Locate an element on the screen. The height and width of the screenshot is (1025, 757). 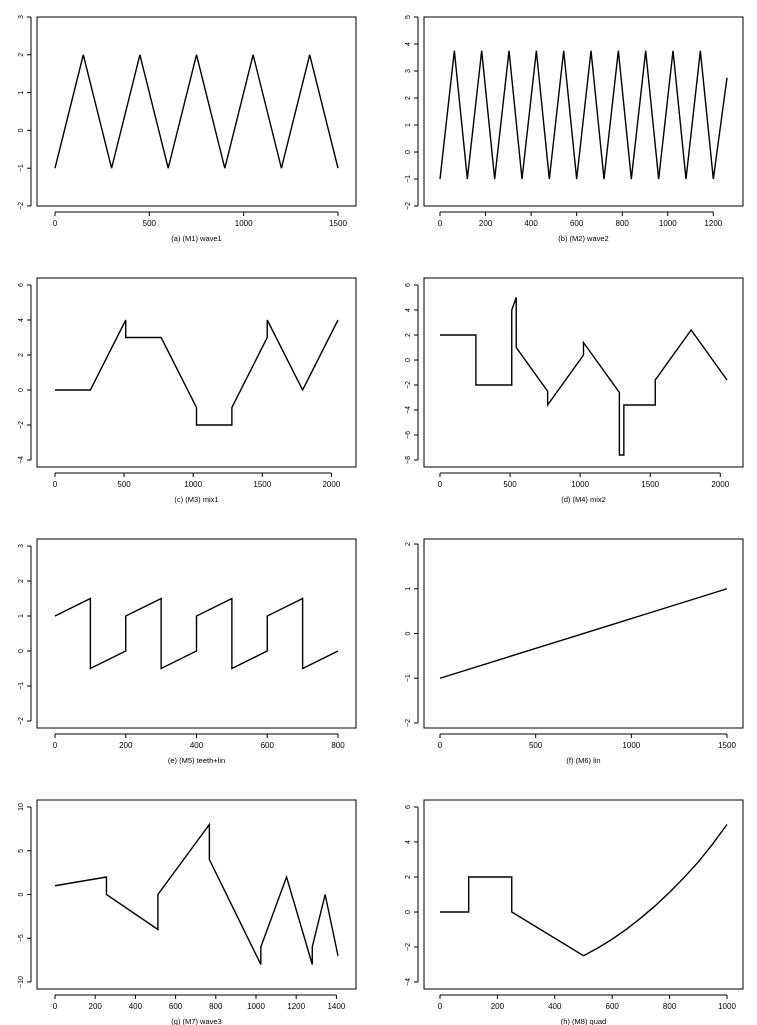
y-tick-label: −1 is located at coordinates (21, 168).